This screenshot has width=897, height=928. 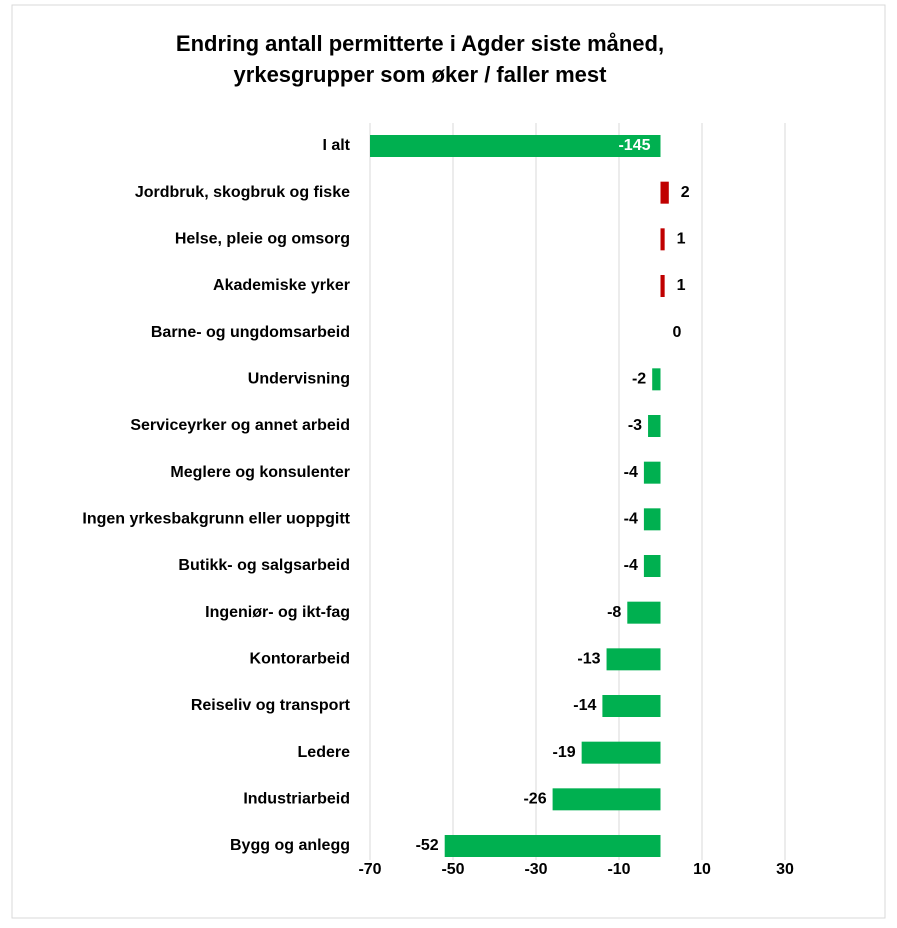 What do you see at coordinates (584, 705) in the screenshot?
I see `data-label: -14` at bounding box center [584, 705].